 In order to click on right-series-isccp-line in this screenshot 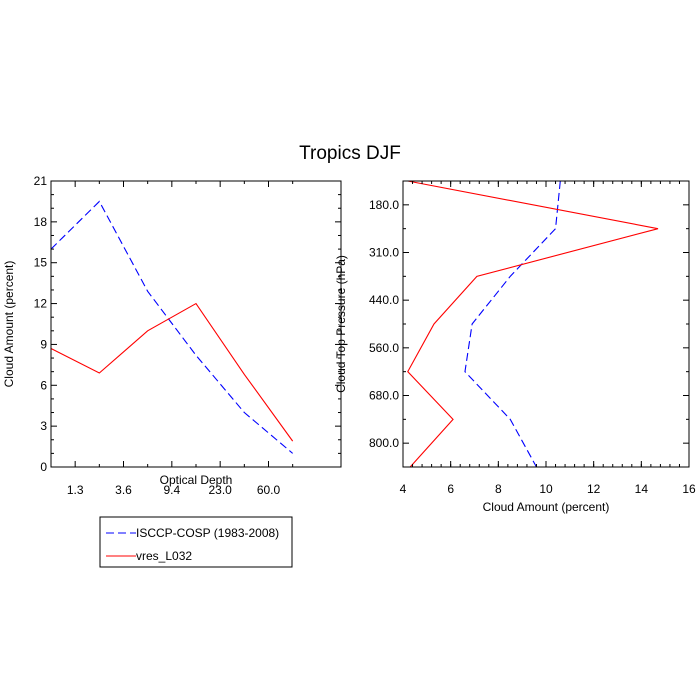, I will do `click(512, 324)`.